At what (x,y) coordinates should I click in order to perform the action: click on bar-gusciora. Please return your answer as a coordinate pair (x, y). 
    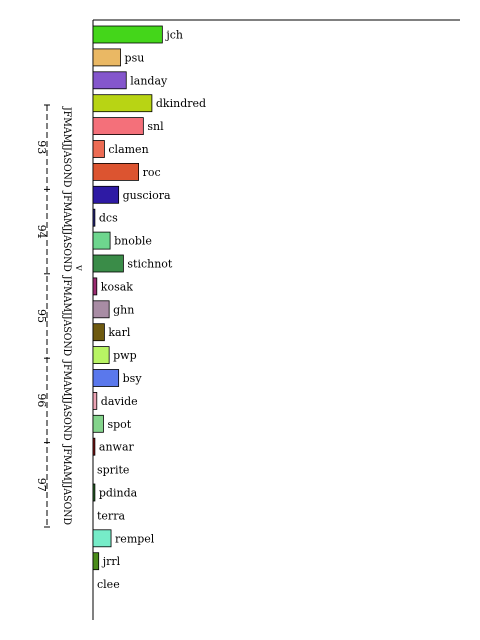
    Looking at the image, I should click on (106, 194).